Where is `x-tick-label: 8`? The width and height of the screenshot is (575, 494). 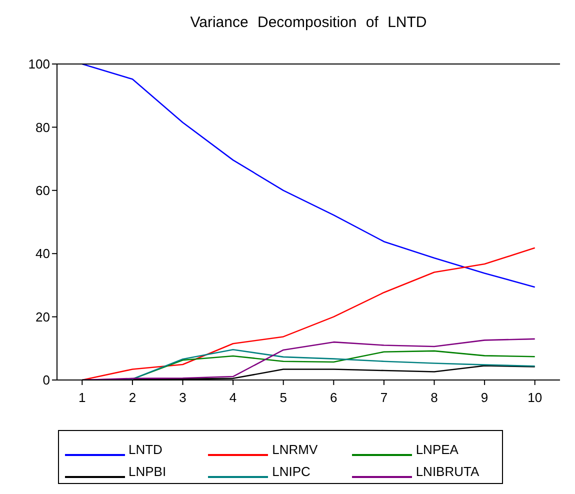 x-tick-label: 8 is located at coordinates (434, 398).